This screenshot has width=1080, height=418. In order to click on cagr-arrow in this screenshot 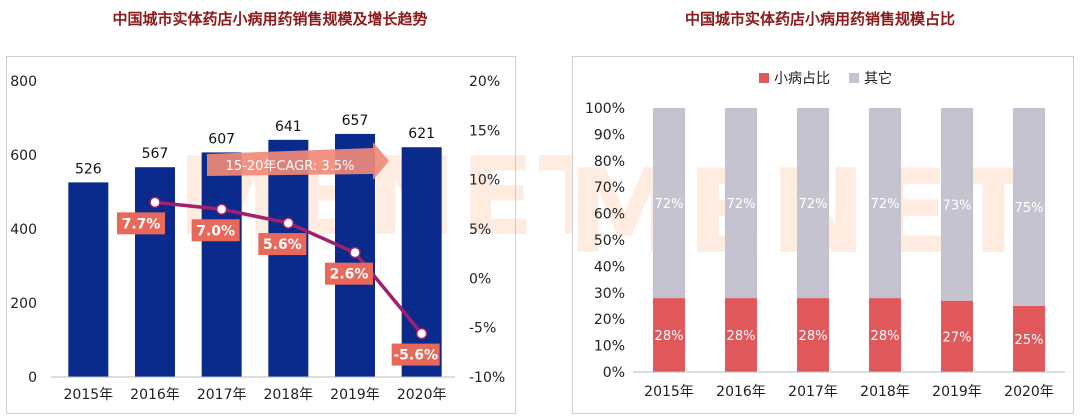, I will do `click(298, 161)`.